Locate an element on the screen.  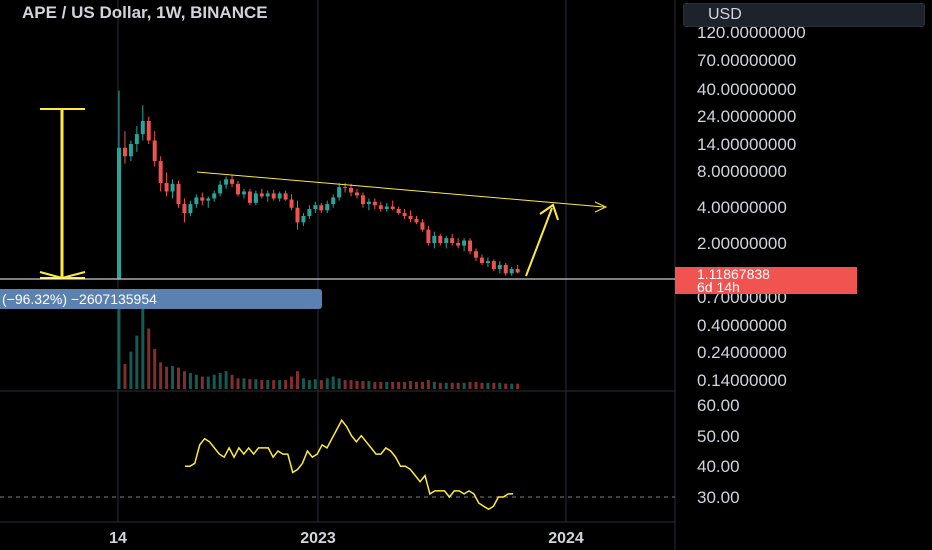
time-axis-label: 2023 is located at coordinates (318, 538).